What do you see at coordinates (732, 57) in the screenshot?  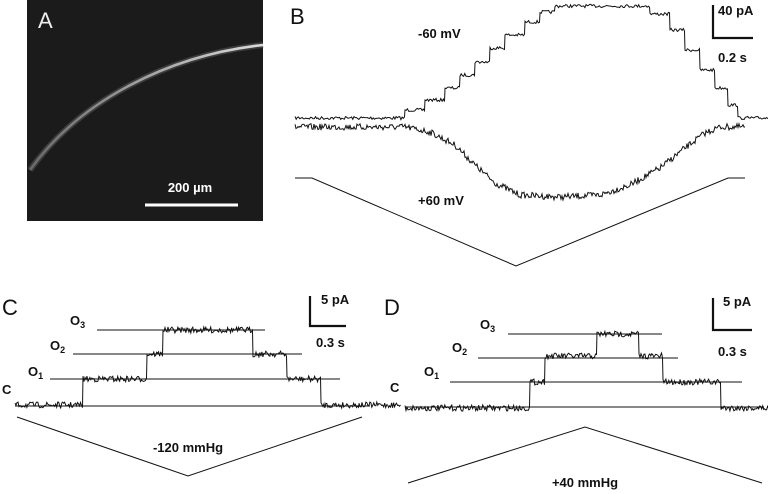 I see `scale-x-b: 0.2 s` at bounding box center [732, 57].